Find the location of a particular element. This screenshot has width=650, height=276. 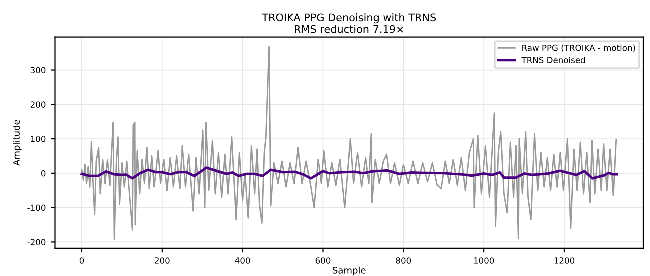

chart-title: TROIKA PPG Denoising with TRNS is located at coordinates (349, 19).